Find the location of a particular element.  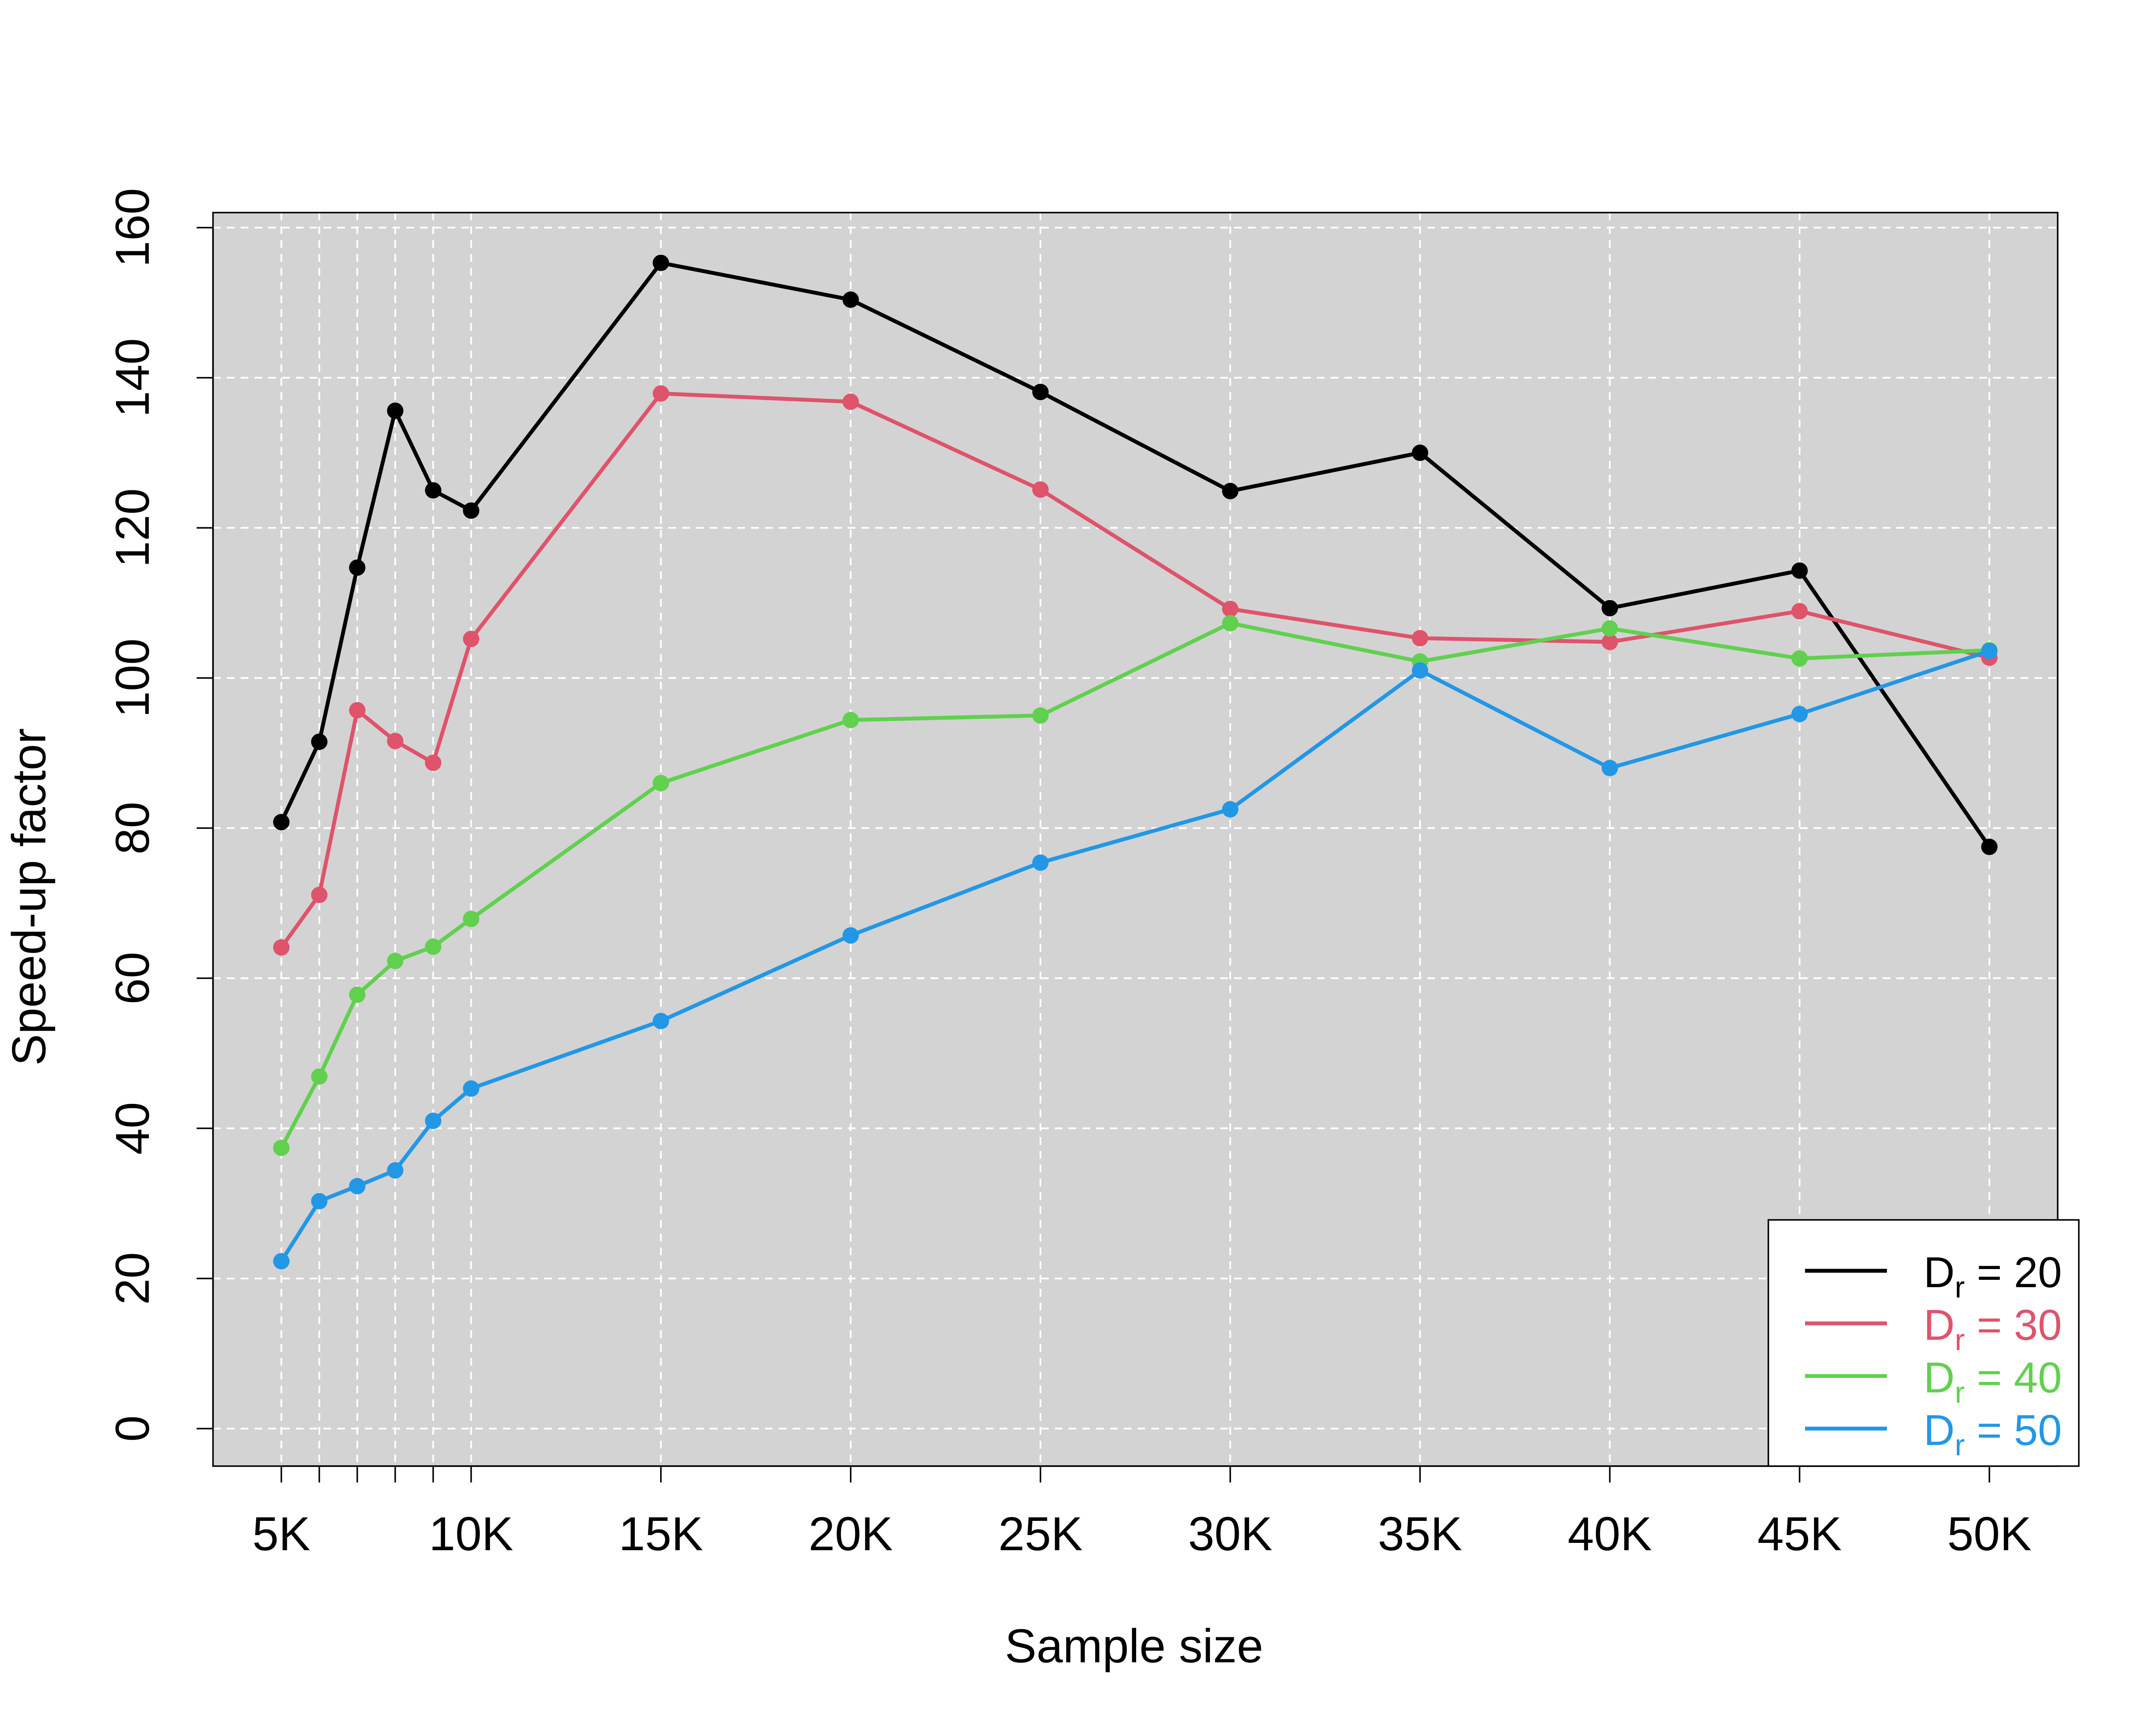

y-tick-label-80: 80 is located at coordinates (132, 828).